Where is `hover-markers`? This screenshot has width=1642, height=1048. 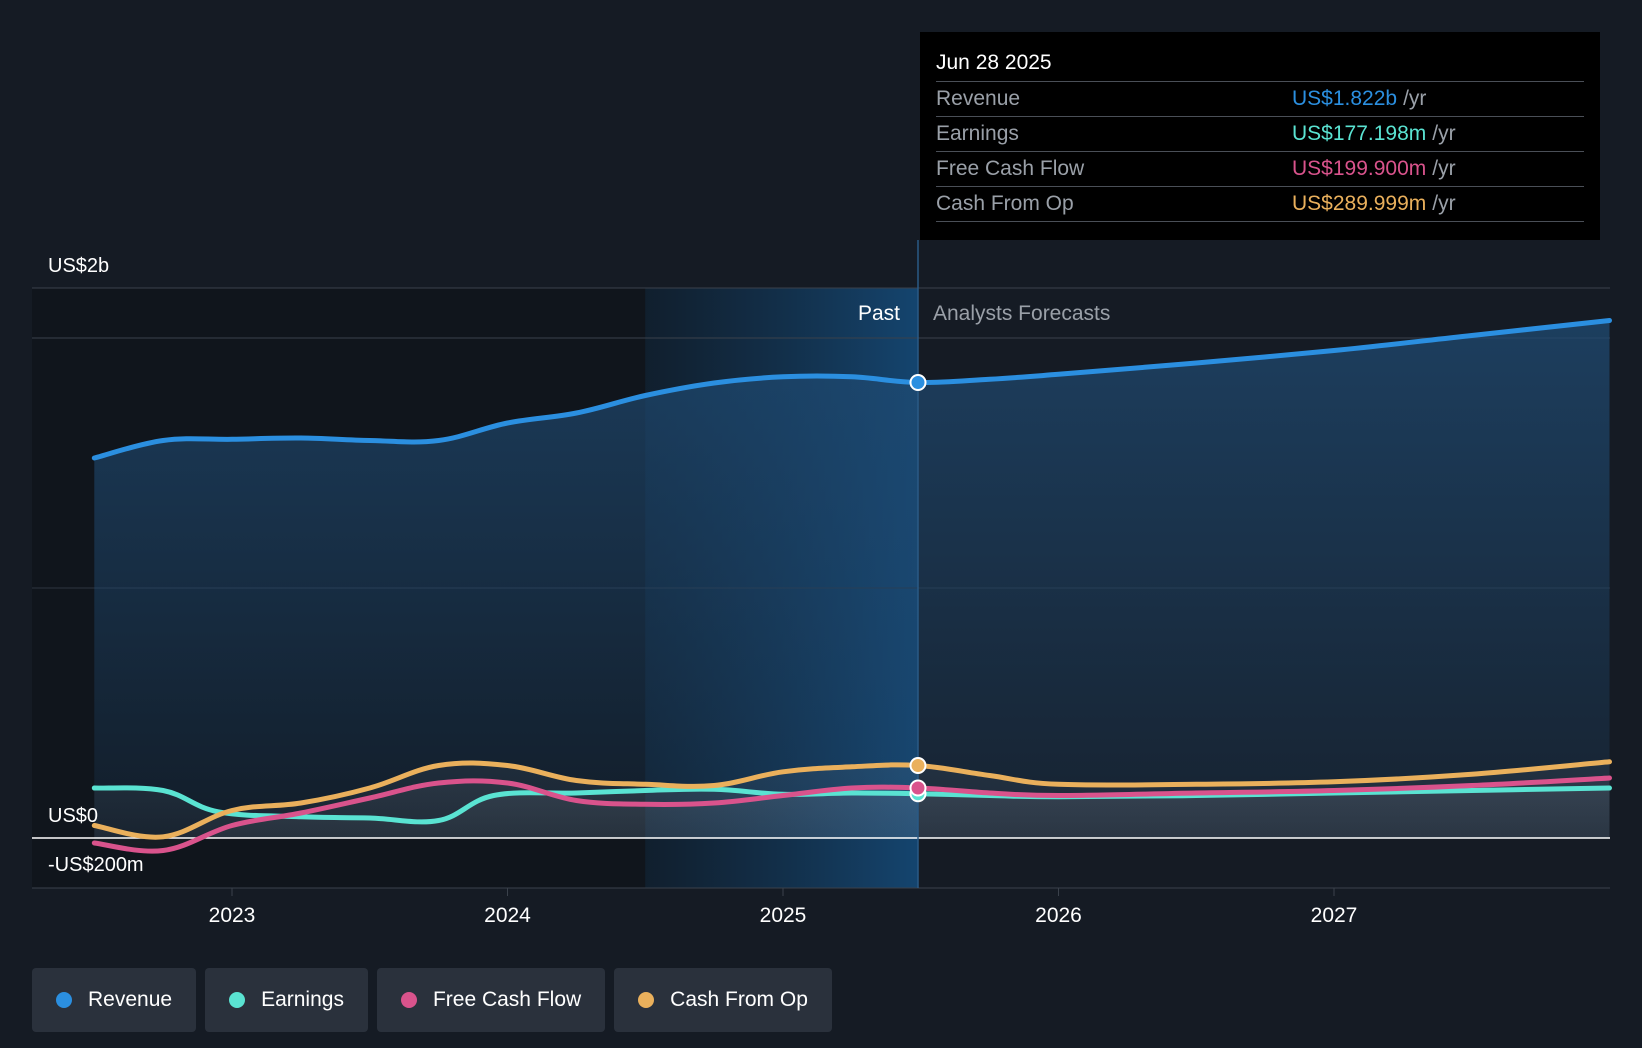 hover-markers is located at coordinates (918, 588).